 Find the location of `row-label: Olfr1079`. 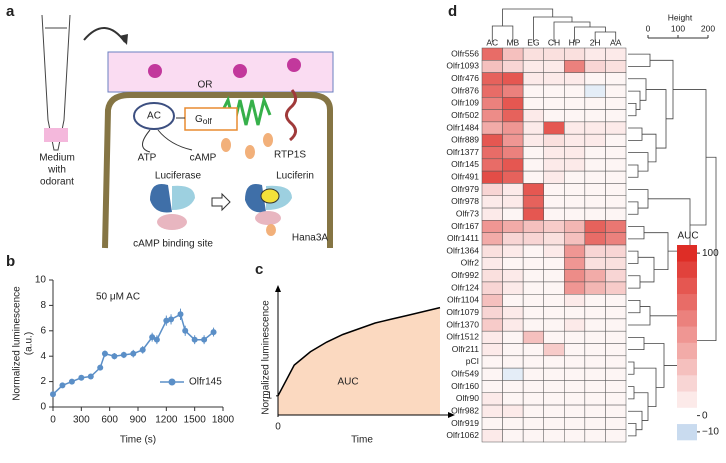

row-label: Olfr1079 is located at coordinates (462, 312).